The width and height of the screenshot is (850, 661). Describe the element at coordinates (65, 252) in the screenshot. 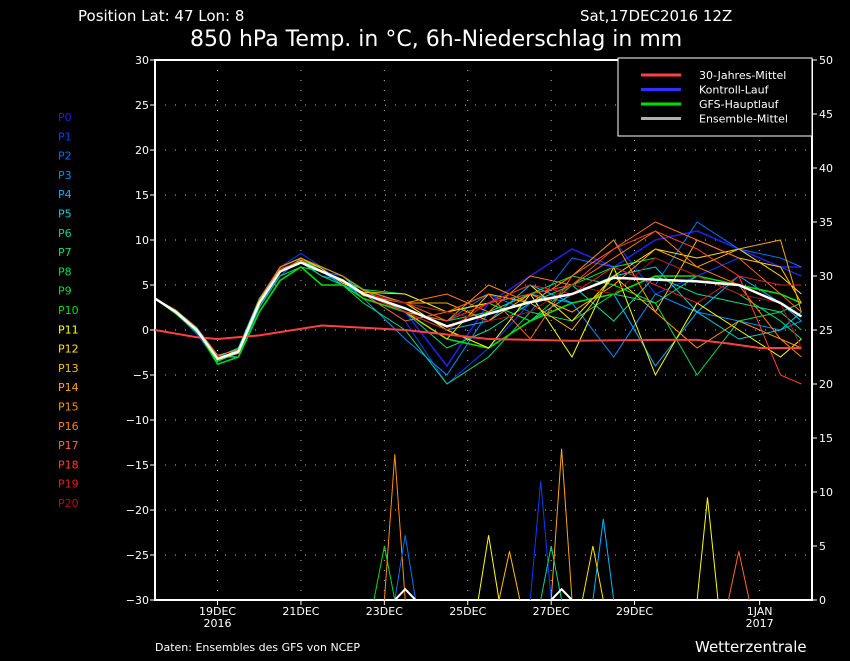

I see `member-label-p7: P7` at that location.